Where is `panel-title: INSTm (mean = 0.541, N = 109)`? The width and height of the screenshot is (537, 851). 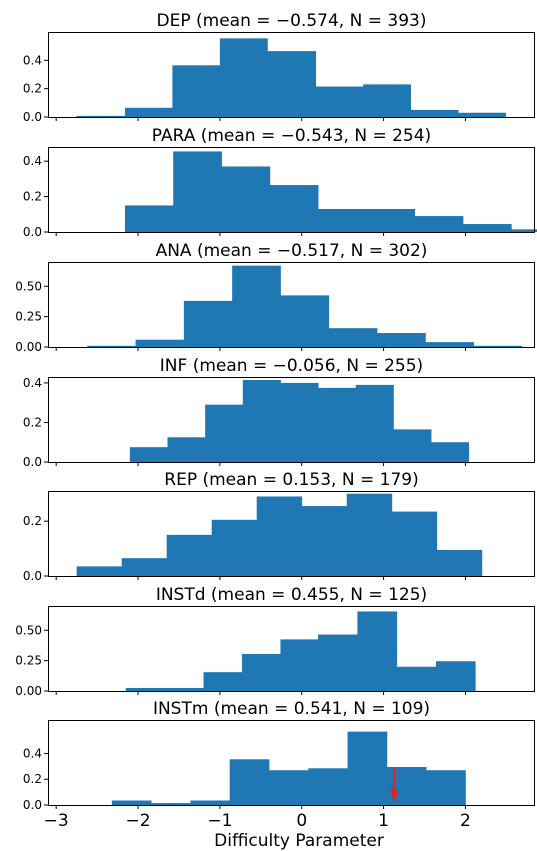
panel-title: INSTm (mean = 0.541, N = 109) is located at coordinates (291, 709).